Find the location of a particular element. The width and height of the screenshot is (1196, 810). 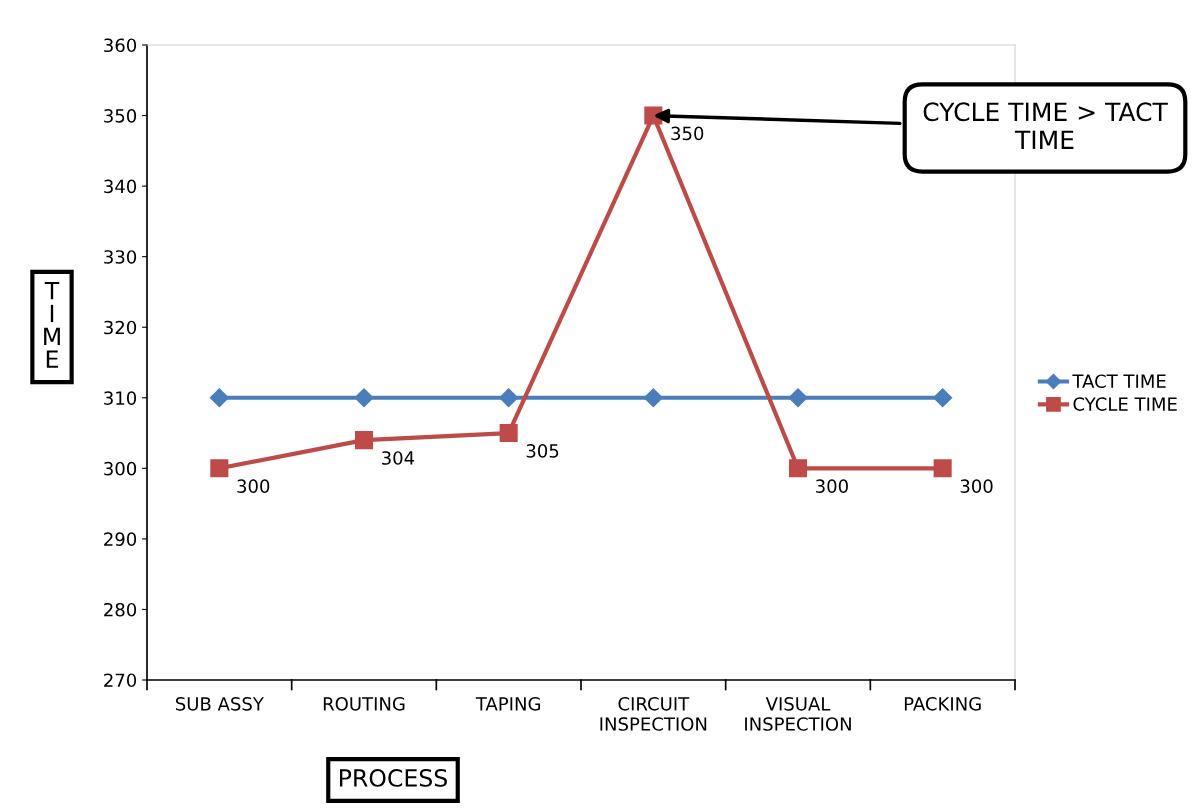

y-tick-label: 300 is located at coordinates (120, 468).